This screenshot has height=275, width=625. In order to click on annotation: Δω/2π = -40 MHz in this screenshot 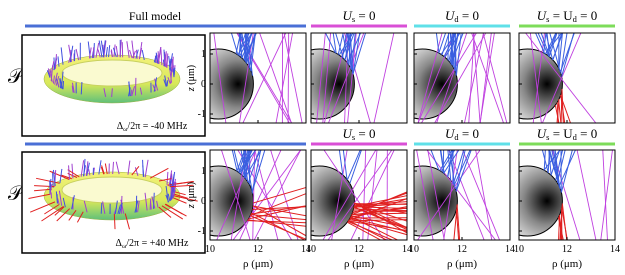, I will do `click(152, 127)`.